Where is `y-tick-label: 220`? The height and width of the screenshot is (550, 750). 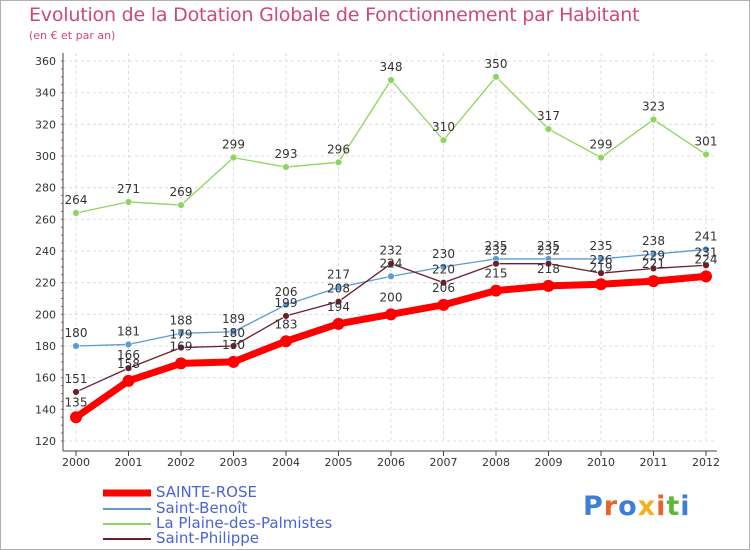
y-tick-label: 220 is located at coordinates (45, 283).